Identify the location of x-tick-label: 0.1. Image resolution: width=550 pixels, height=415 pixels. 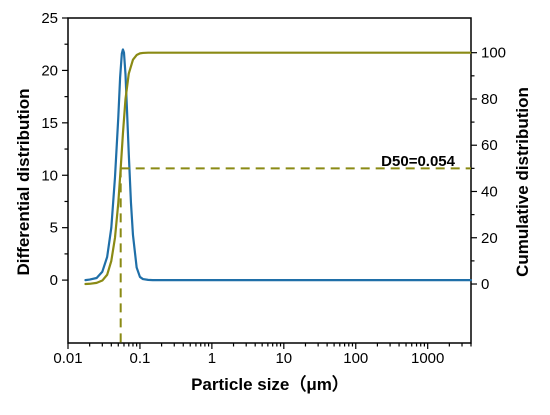
(140, 358).